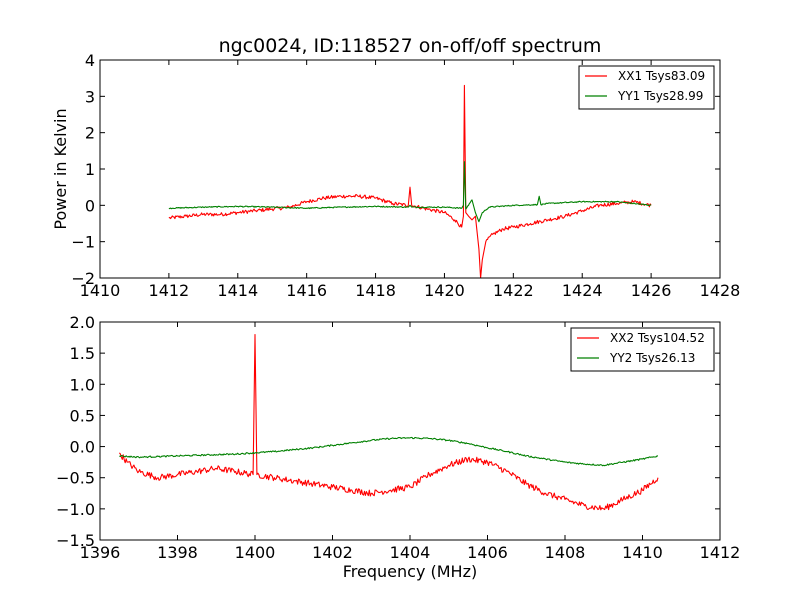  Describe the element at coordinates (720, 290) in the screenshot. I see `x-tick-label: 1428` at that location.